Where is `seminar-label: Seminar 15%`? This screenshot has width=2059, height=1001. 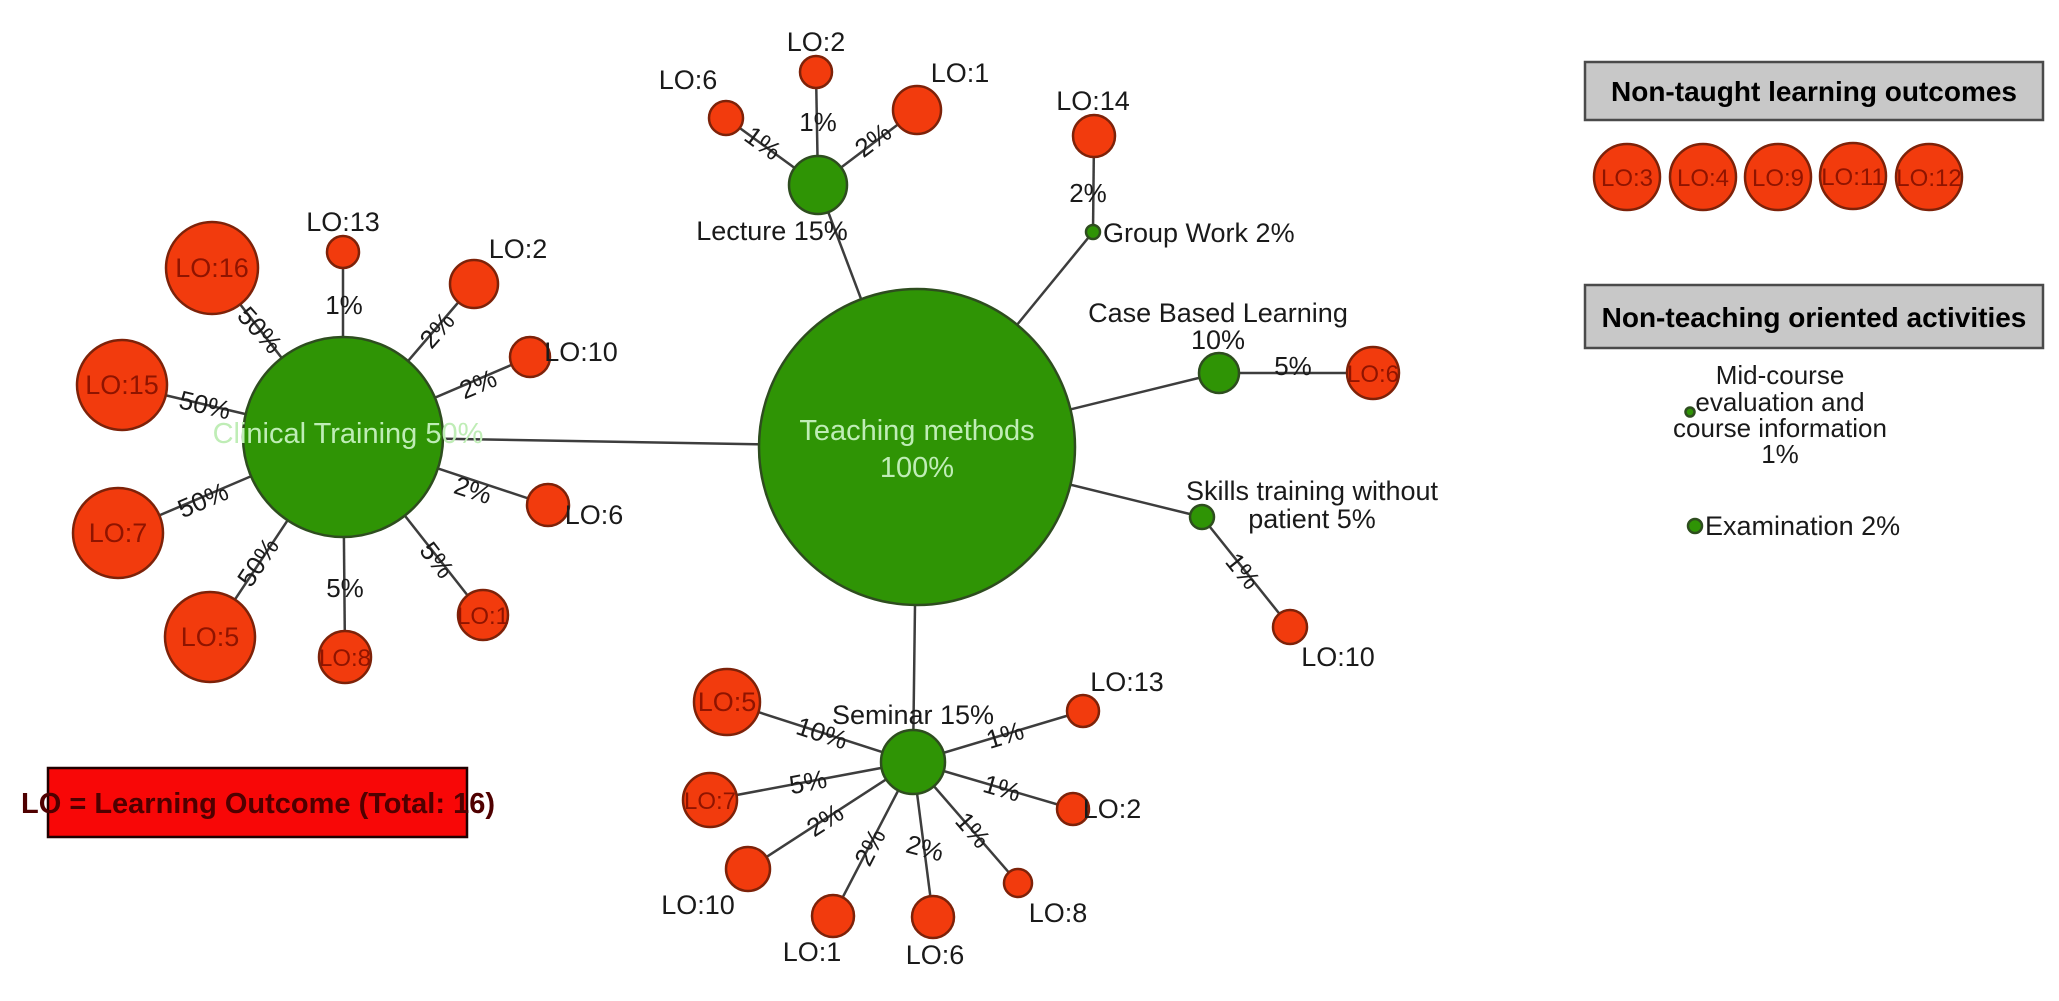 seminar-label: Seminar 15% is located at coordinates (913, 715).